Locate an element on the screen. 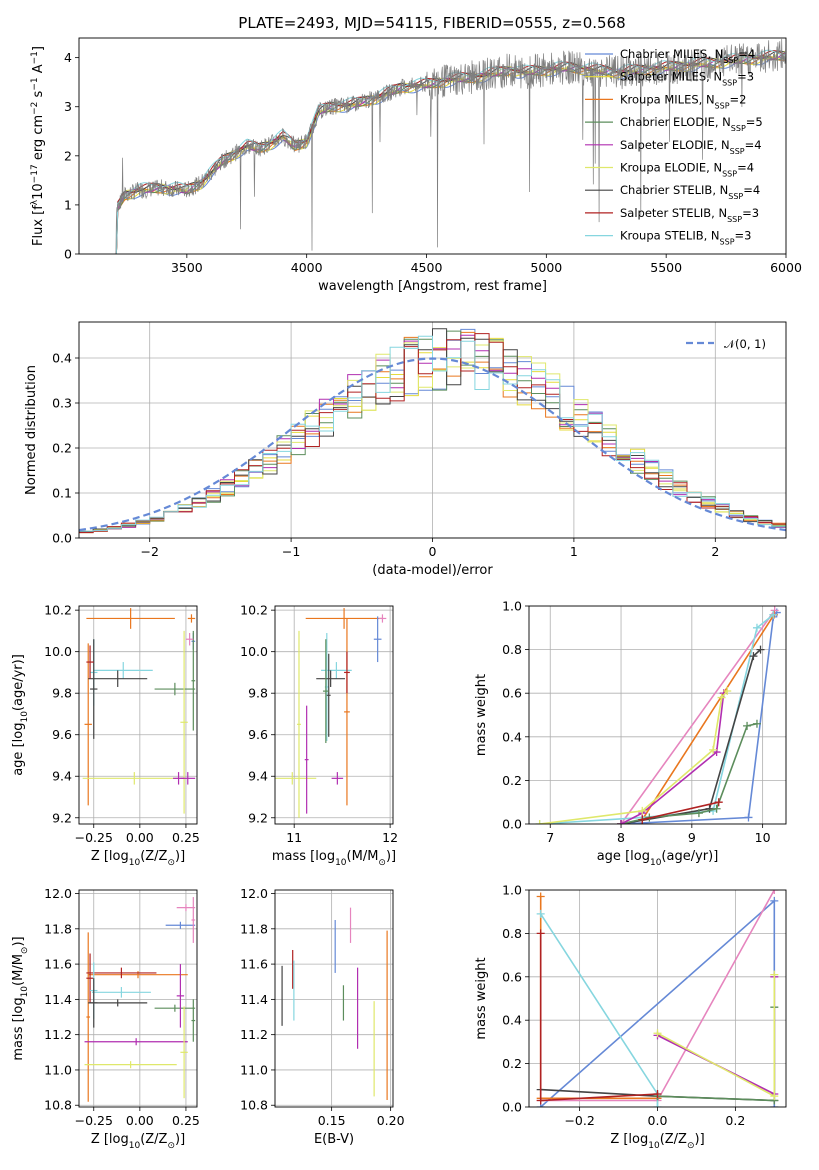  x-axis-label: (data-model)/error is located at coordinates (432, 570).